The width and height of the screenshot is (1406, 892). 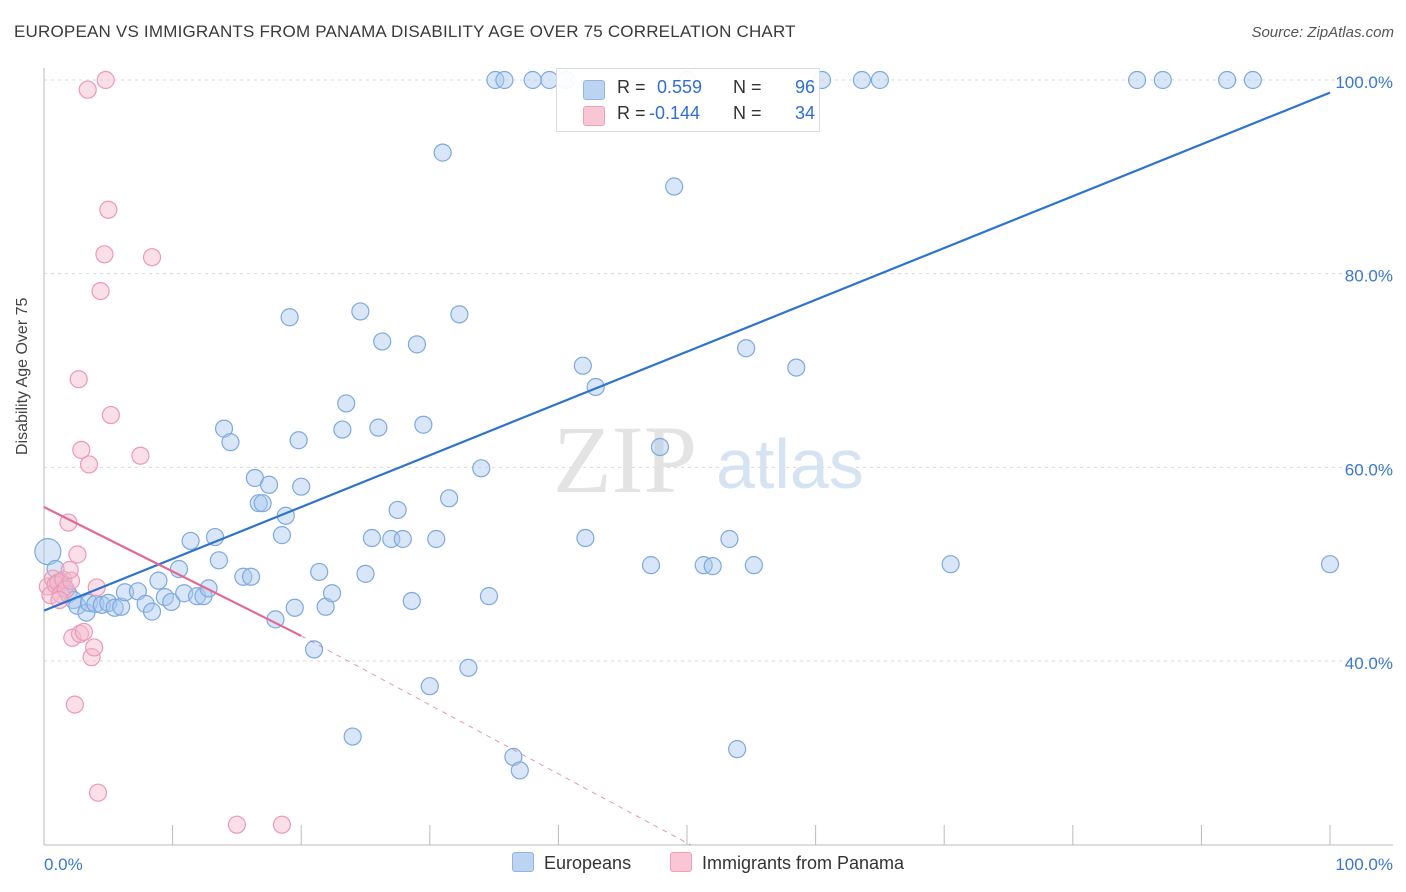 I want to click on watermark-zip: ZIP, so click(x=625, y=459).